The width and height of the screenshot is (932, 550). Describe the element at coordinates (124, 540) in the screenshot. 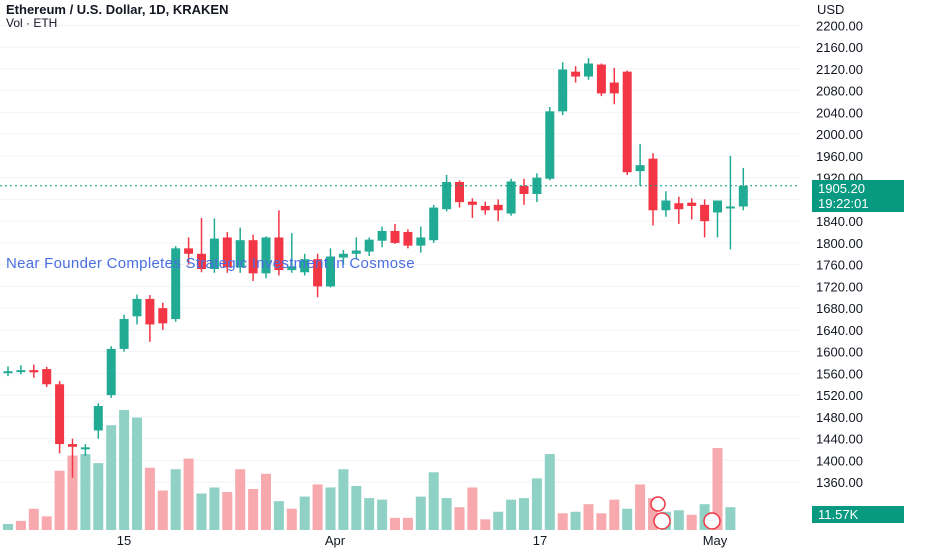

I see `time-tick-label: 15` at that location.